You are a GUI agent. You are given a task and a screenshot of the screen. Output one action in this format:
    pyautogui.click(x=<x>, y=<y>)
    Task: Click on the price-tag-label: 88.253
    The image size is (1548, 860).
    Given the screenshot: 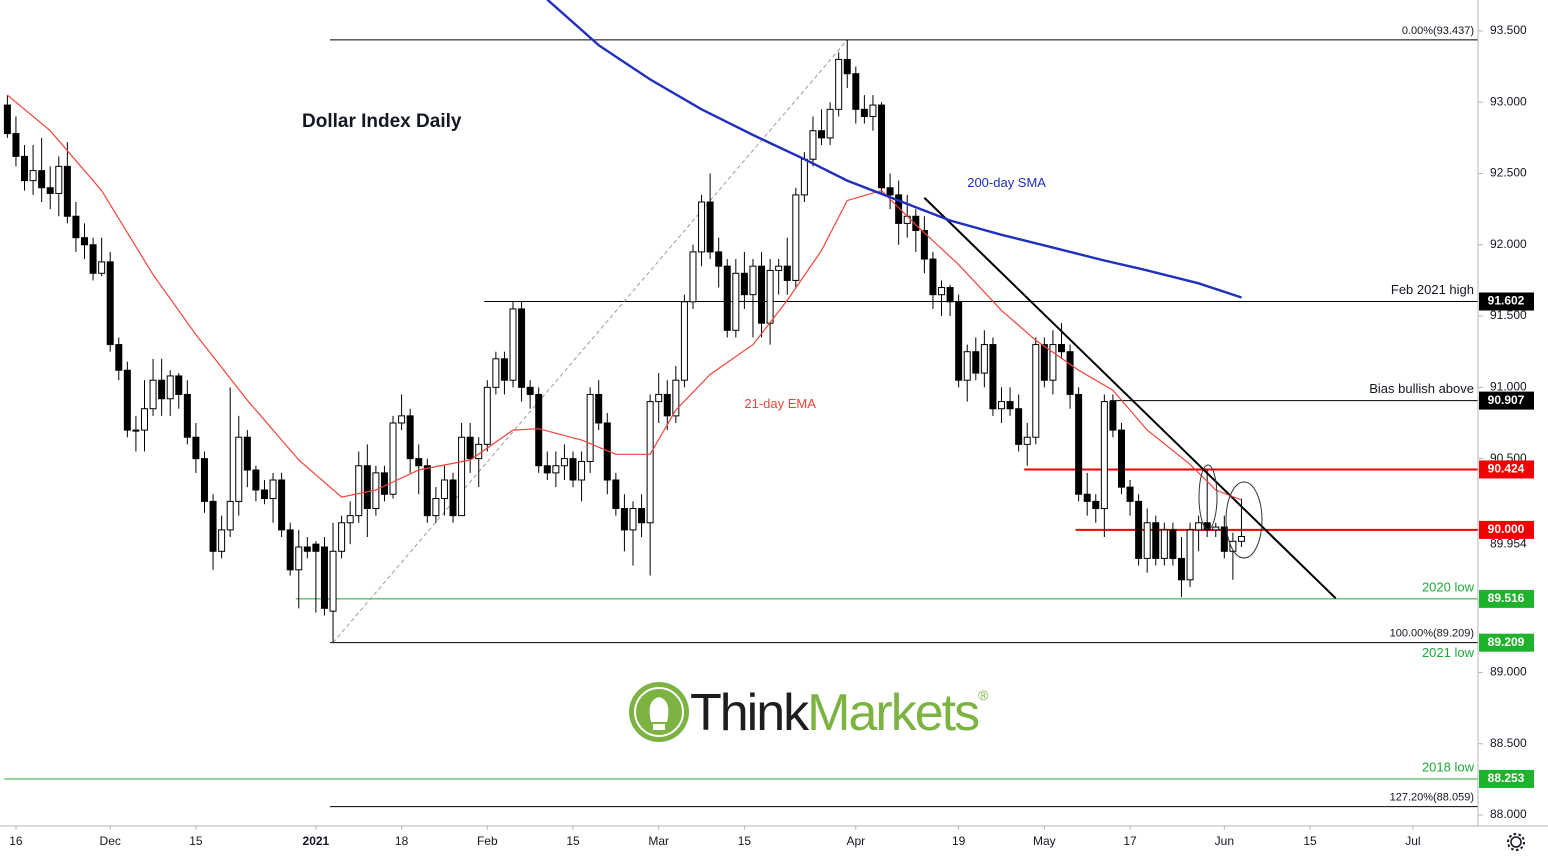 What is the action you would take?
    pyautogui.click(x=1506, y=778)
    